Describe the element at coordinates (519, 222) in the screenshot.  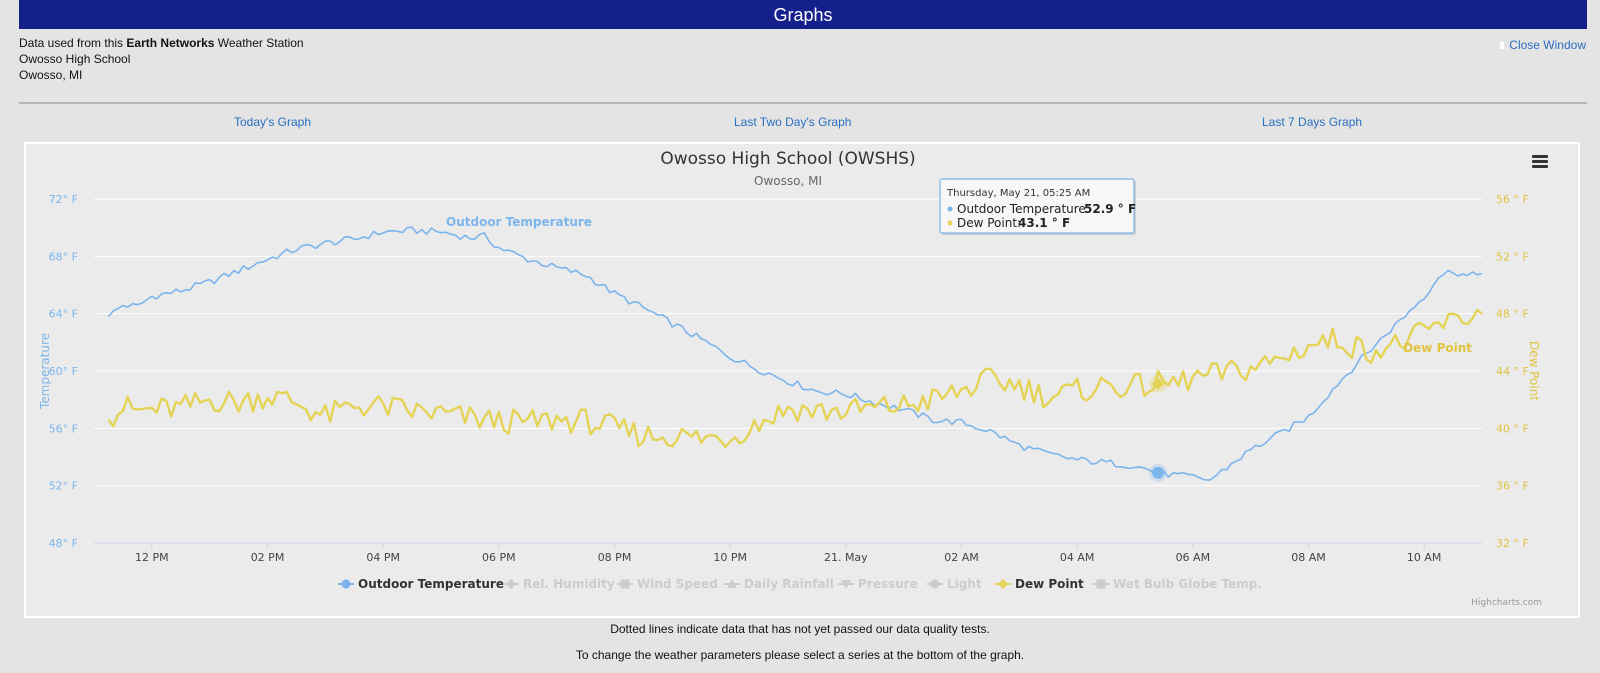
I see `series-label-outdoor-temperature: Outdoor Temperature` at that location.